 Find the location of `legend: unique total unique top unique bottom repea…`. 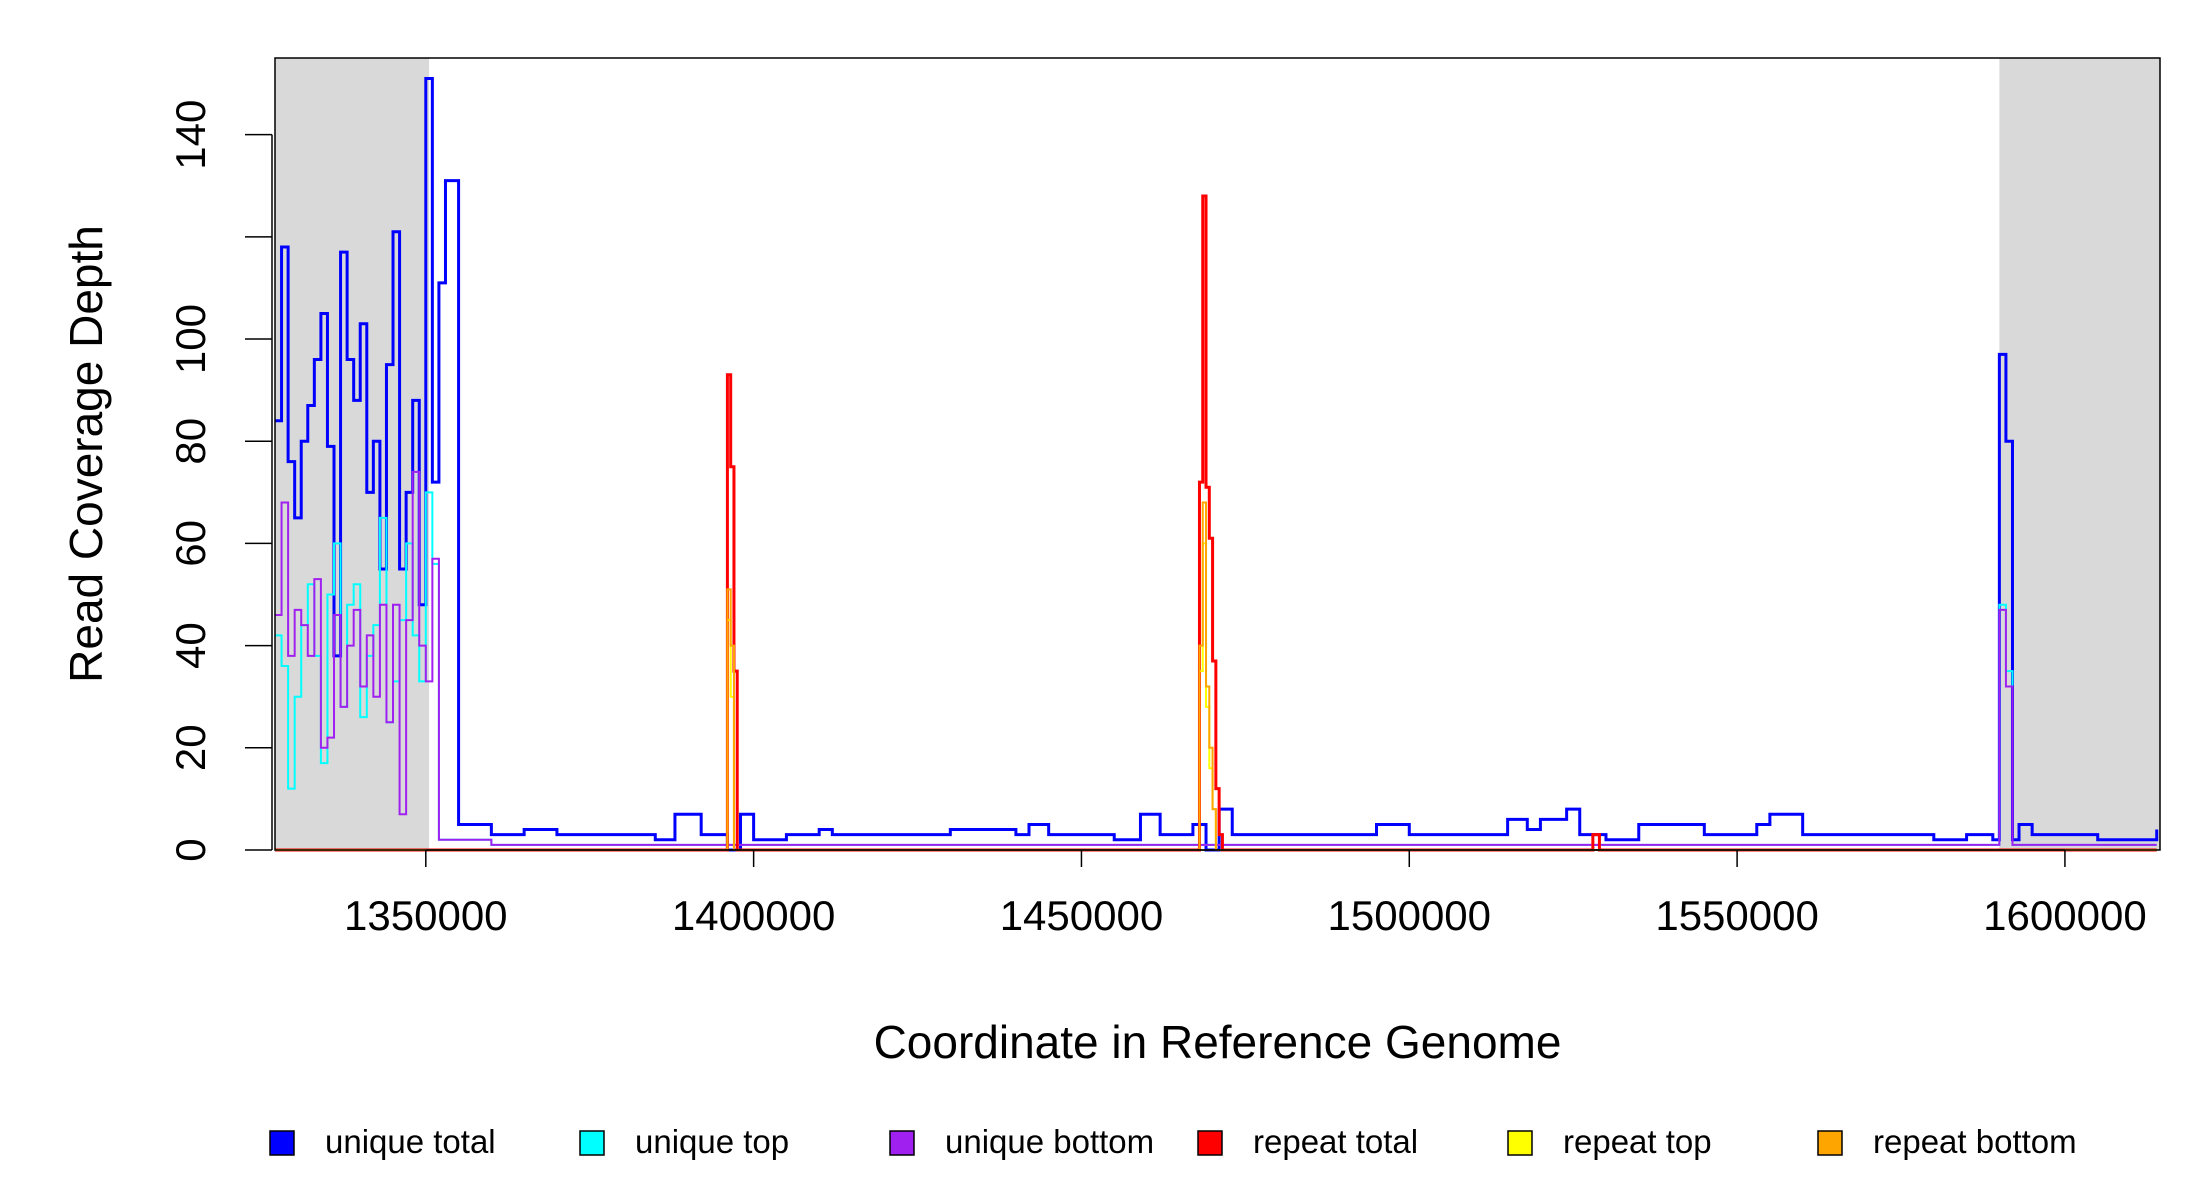

legend: unique total unique top unique bottom repea… is located at coordinates (1173, 1141).